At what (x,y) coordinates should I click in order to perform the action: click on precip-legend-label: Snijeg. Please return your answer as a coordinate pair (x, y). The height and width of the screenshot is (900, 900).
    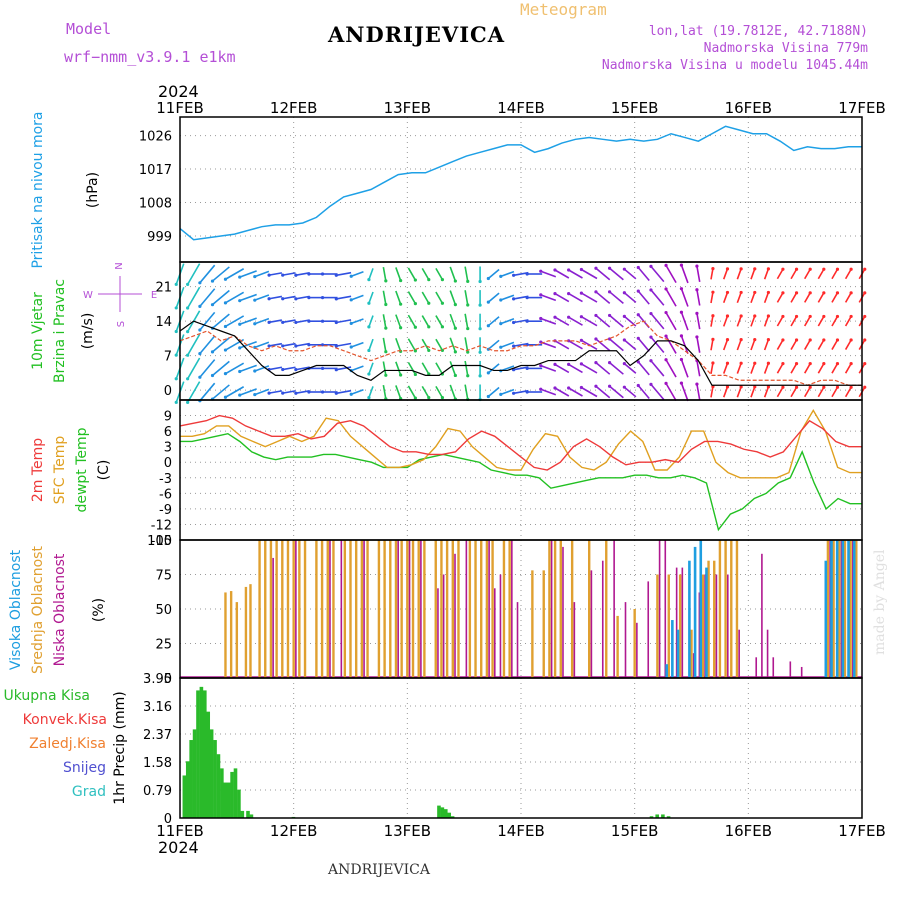
    Looking at the image, I should click on (84, 768).